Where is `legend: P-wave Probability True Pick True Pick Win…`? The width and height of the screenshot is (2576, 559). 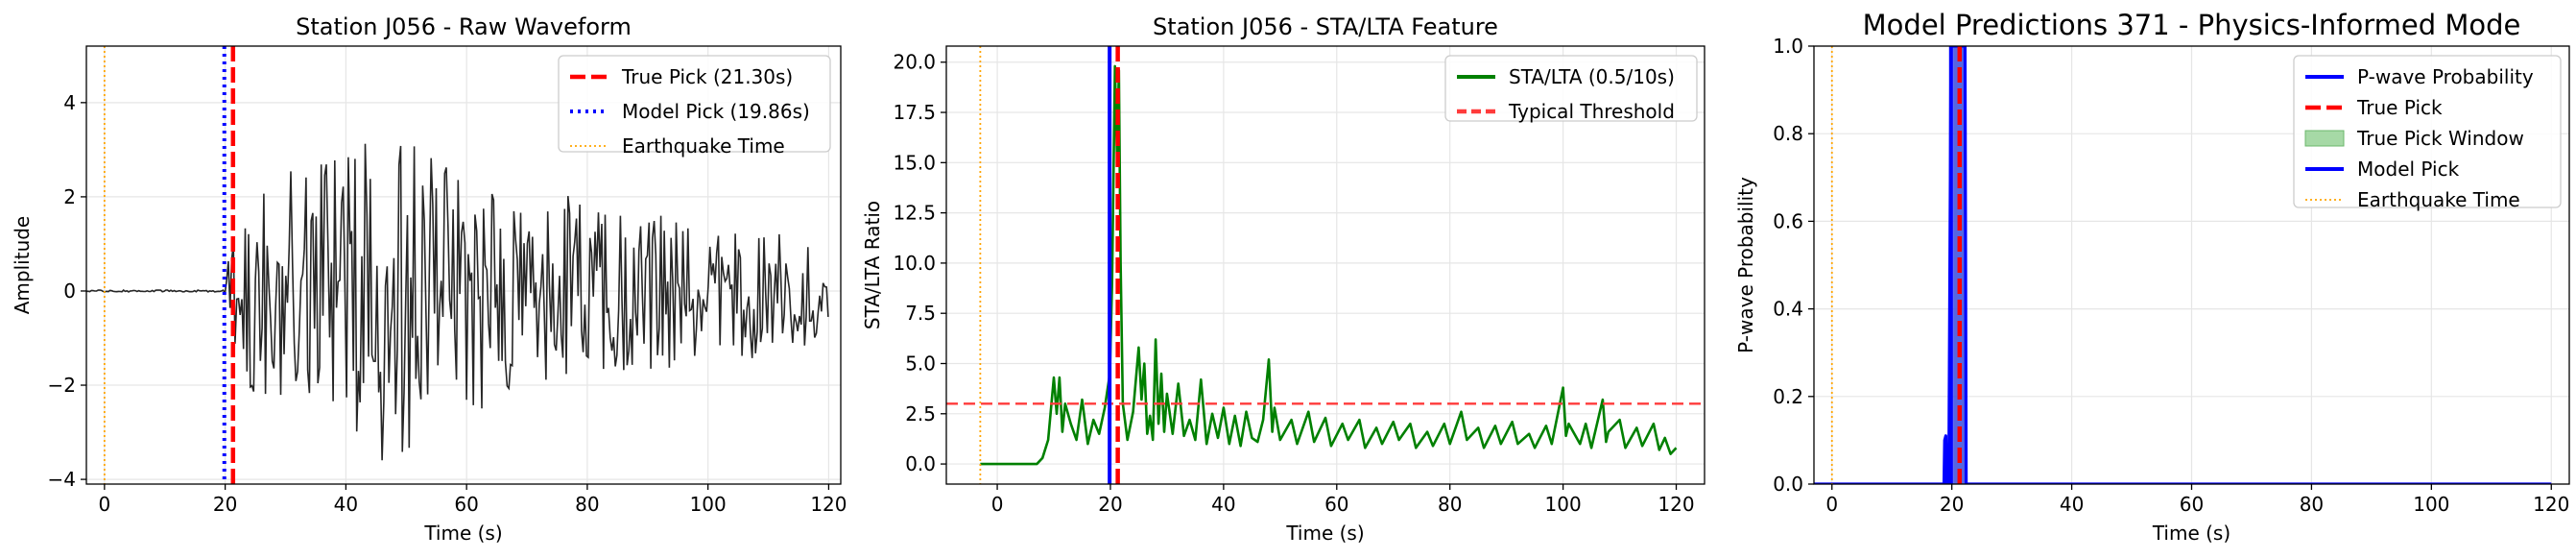 legend: P-wave Probability True Pick True Pick Win… is located at coordinates (2427, 133).